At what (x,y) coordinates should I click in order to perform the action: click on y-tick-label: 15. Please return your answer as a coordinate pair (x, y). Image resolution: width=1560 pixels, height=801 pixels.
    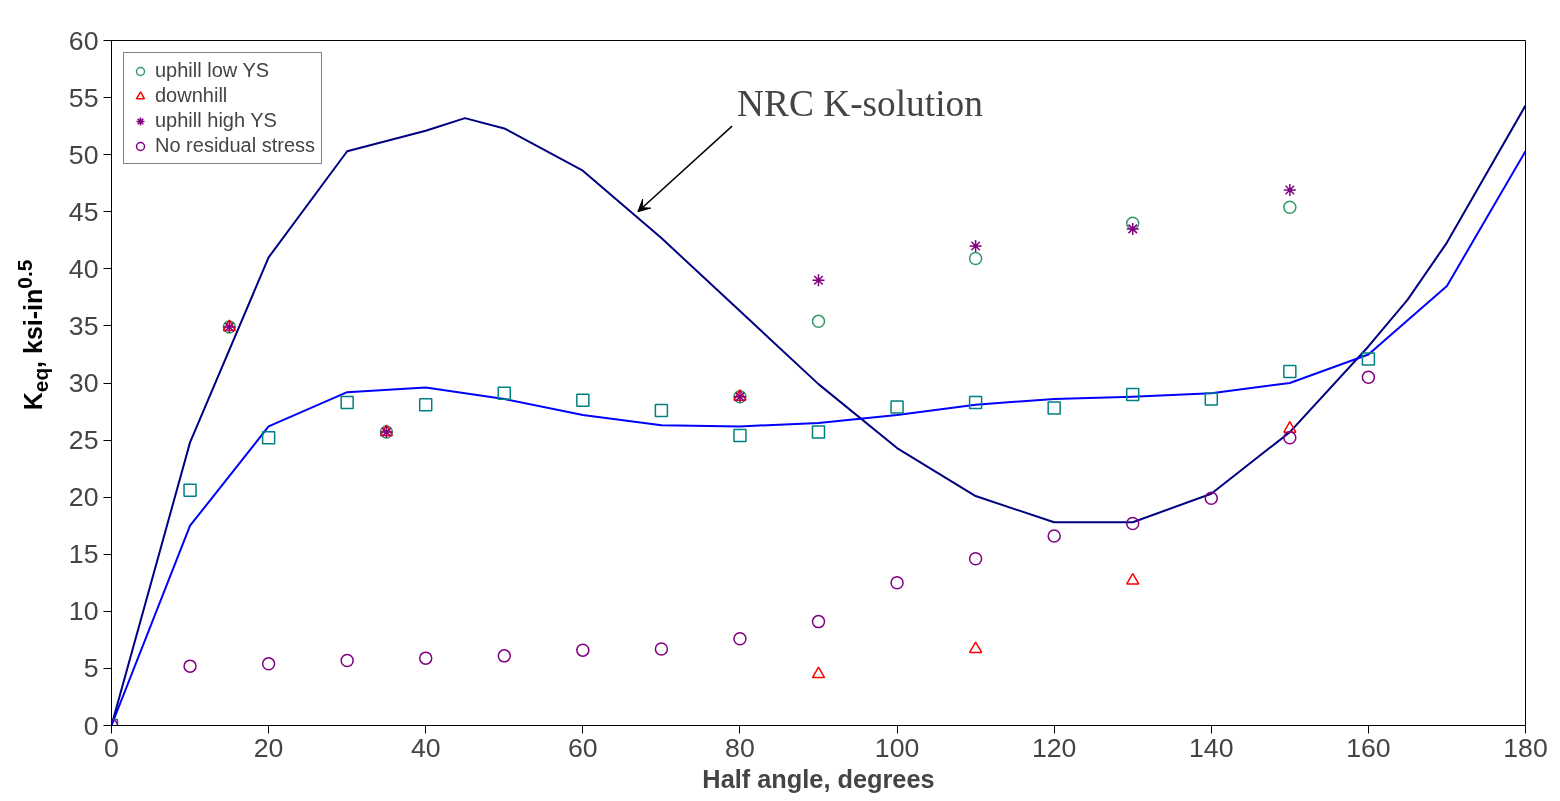
    Looking at the image, I should click on (83, 554).